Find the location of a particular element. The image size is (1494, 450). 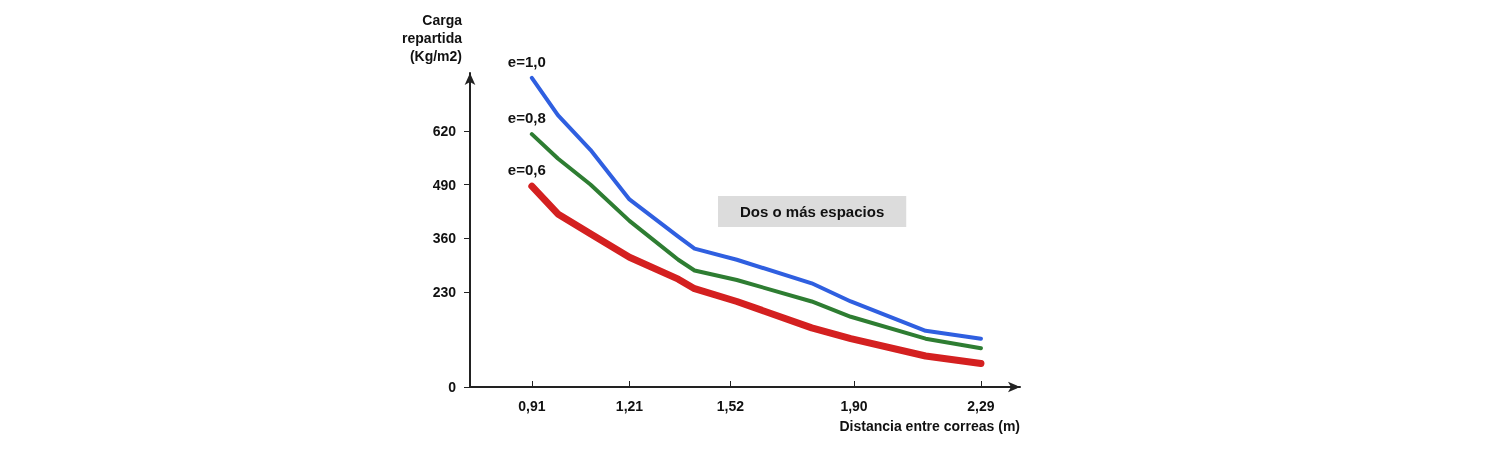

series-label: e=0,6 is located at coordinates (526, 170).